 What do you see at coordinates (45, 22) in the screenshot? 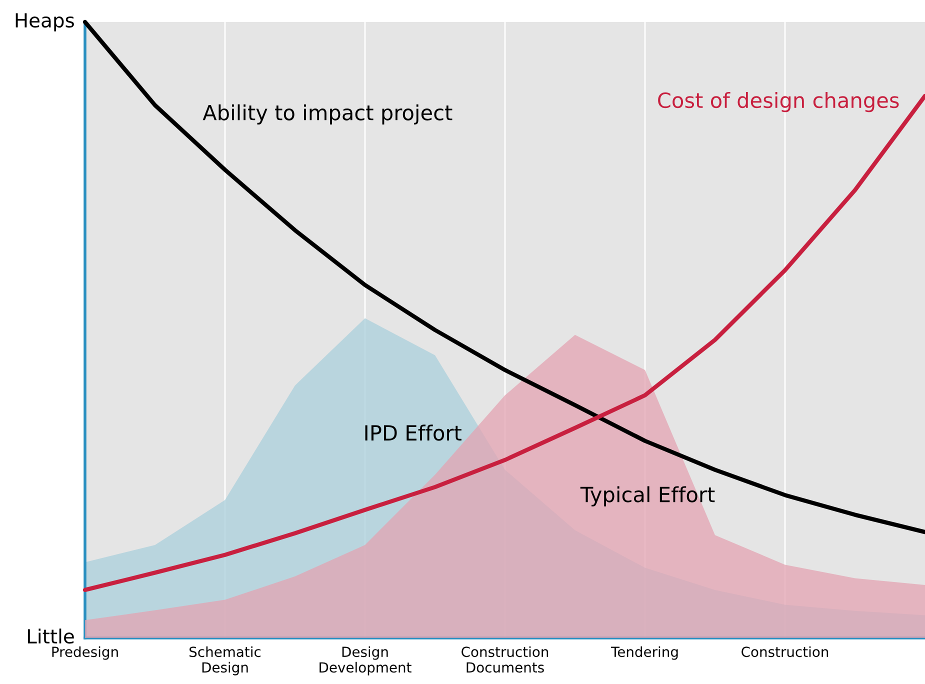
I see `text: Heaps` at bounding box center [45, 22].